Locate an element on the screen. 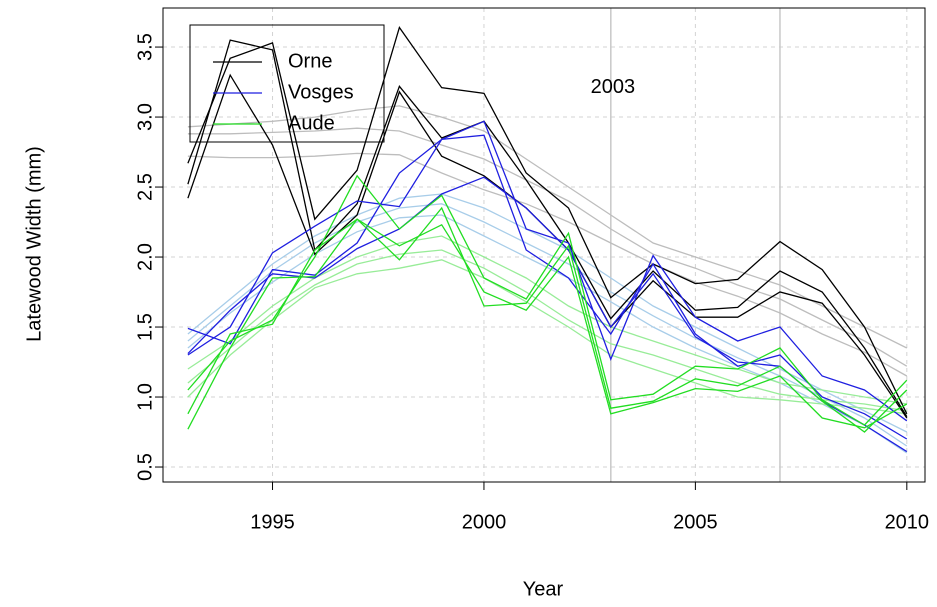 This screenshot has width=937, height=607. legend-box is located at coordinates (287, 83).